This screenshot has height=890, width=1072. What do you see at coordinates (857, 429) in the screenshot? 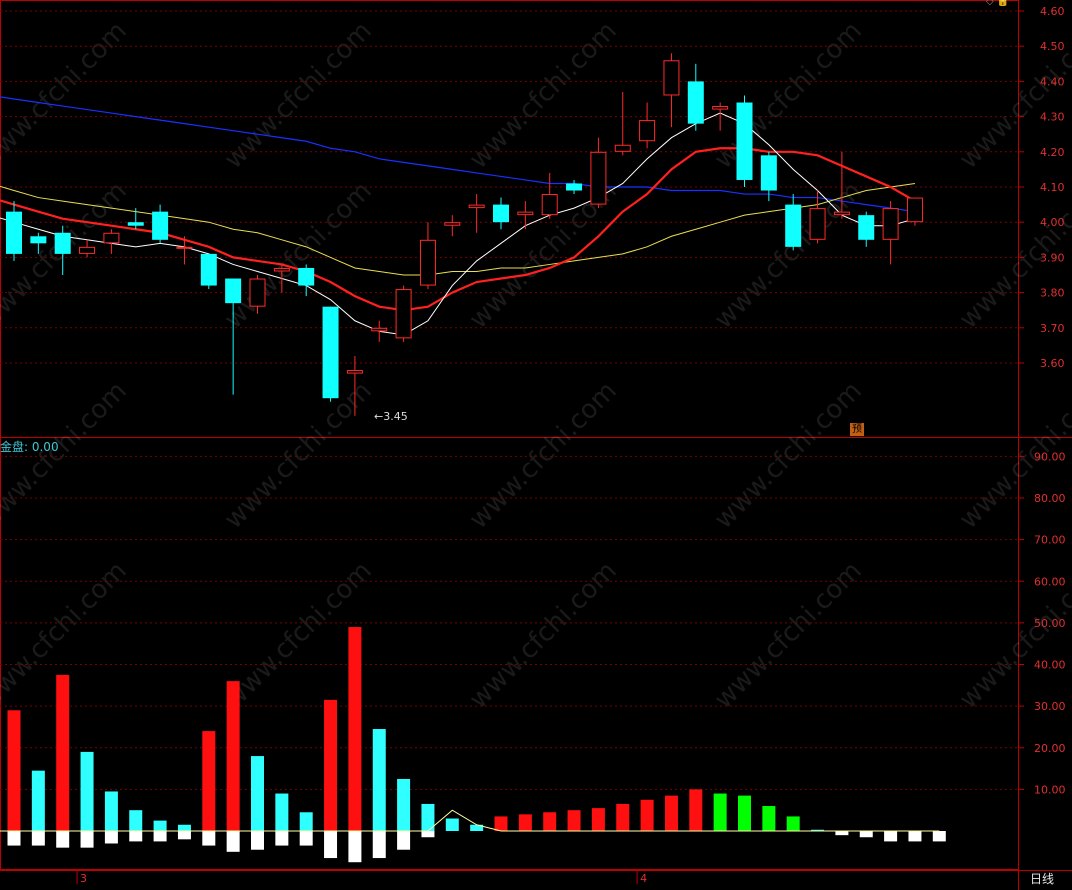
I see `forecast-badge: 预` at bounding box center [857, 429].